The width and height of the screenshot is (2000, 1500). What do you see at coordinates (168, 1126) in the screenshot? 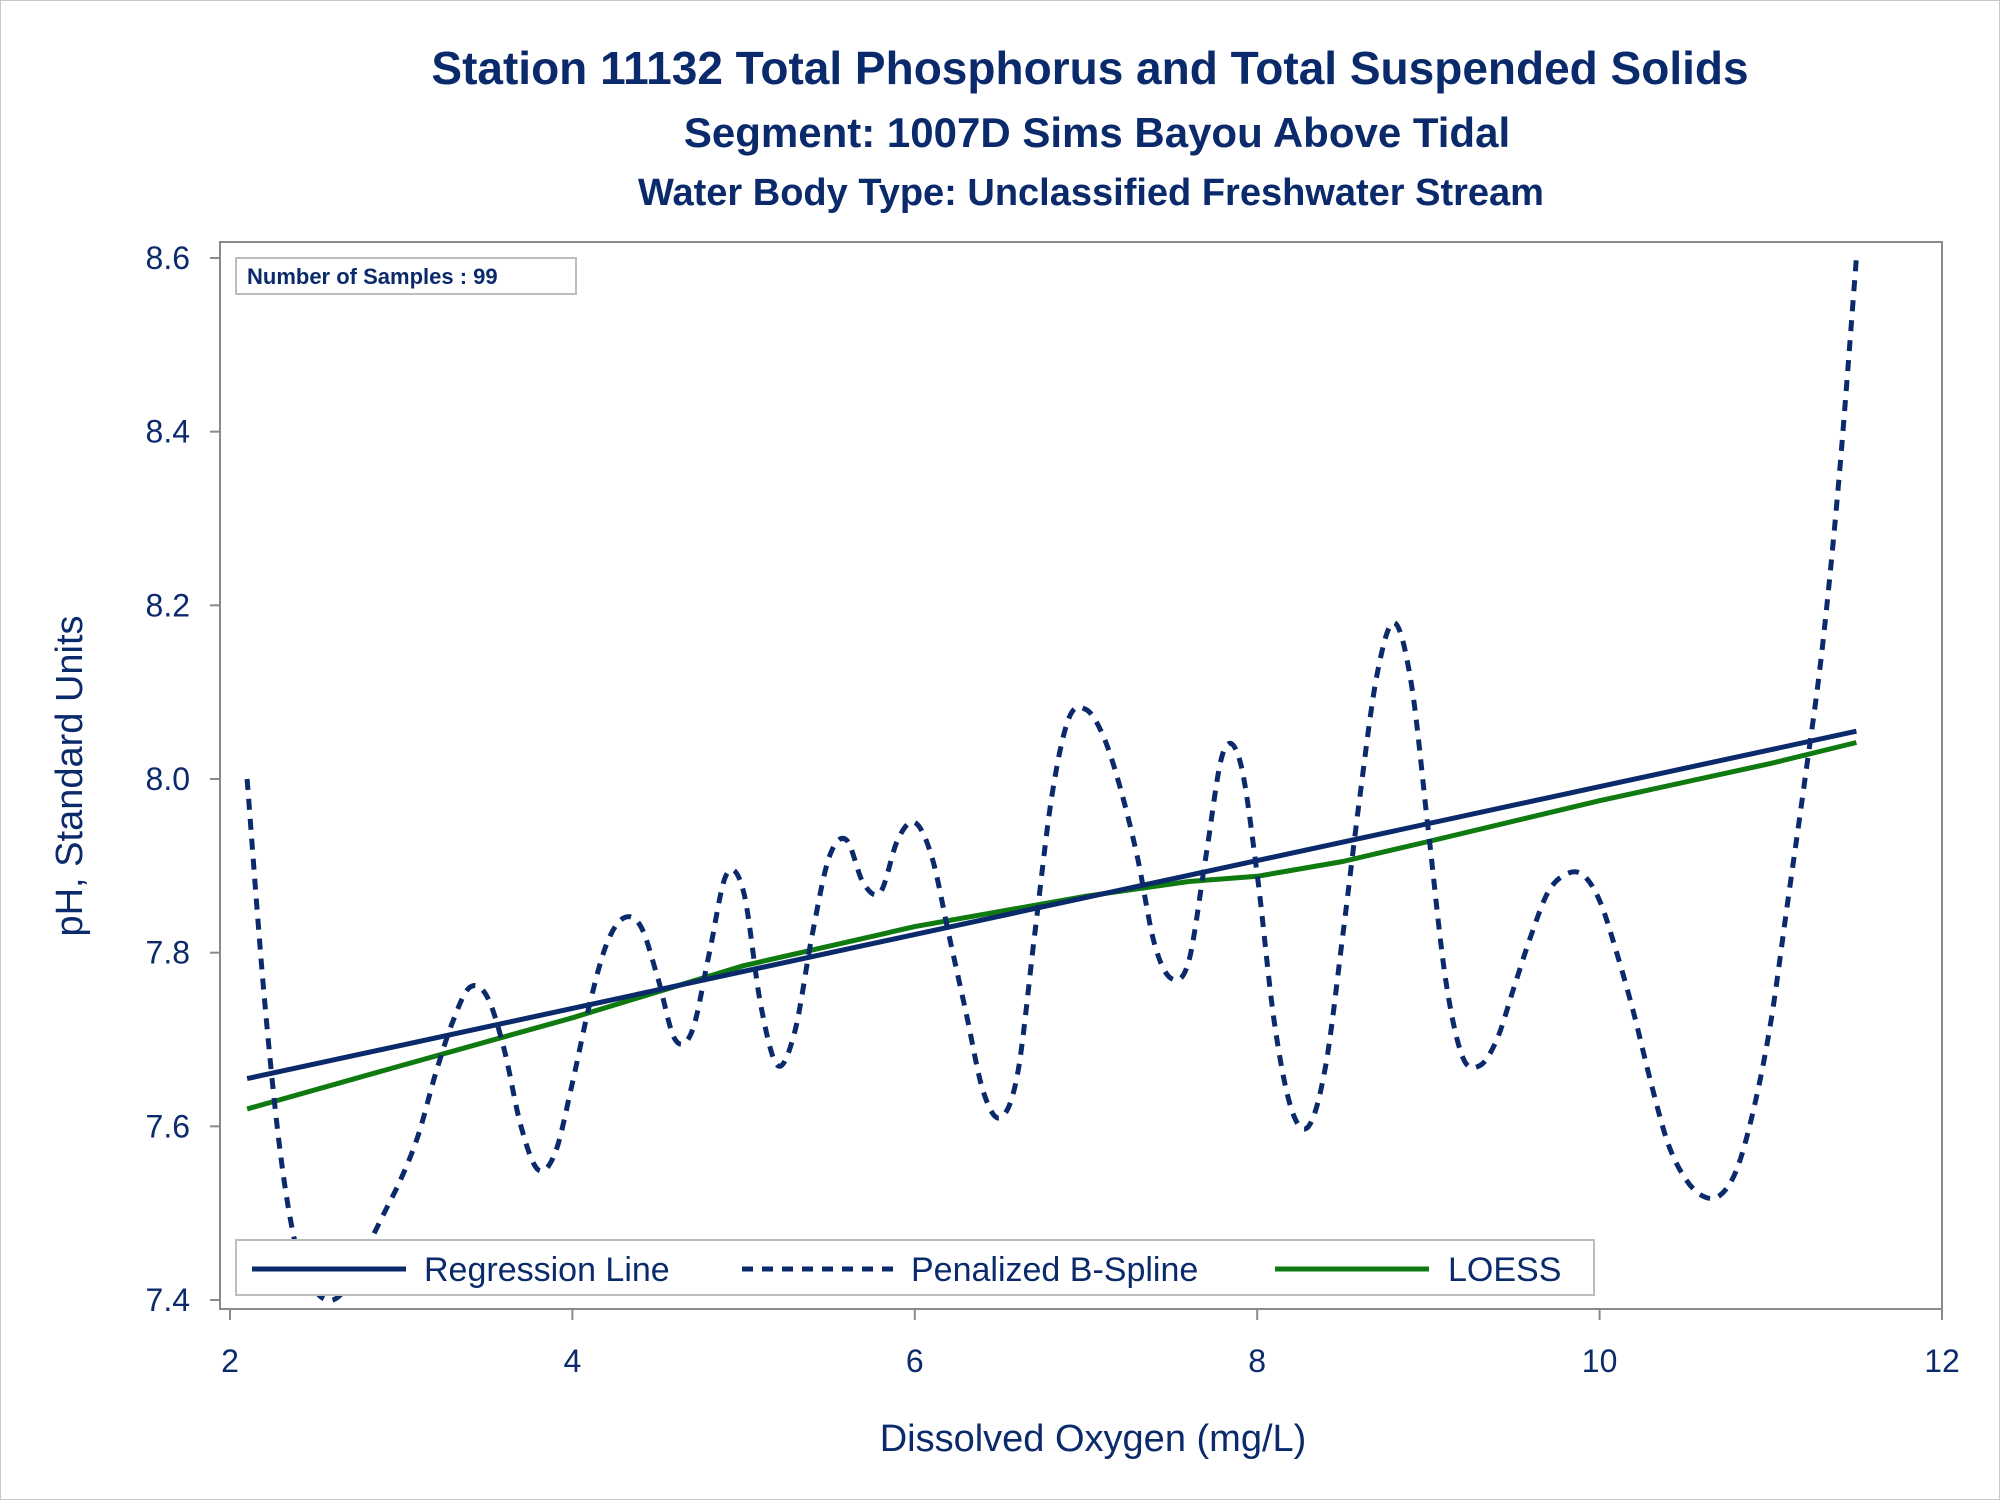
I see `y-tick-label: 7.6` at bounding box center [168, 1126].